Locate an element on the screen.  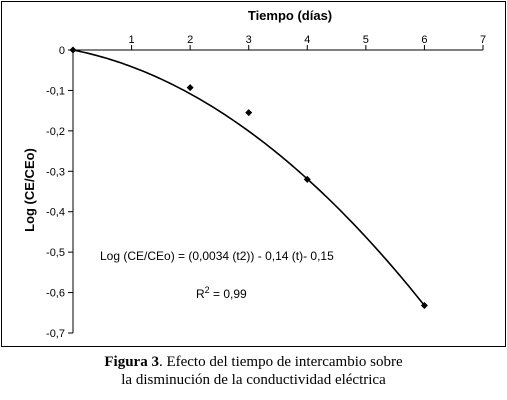
r2-suffix: = 0,99 is located at coordinates (228, 294).